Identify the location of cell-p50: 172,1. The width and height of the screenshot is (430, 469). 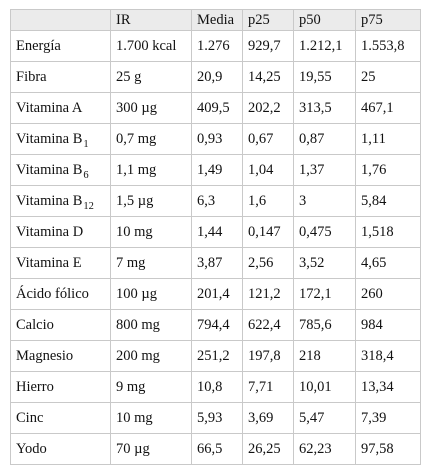
(324, 294).